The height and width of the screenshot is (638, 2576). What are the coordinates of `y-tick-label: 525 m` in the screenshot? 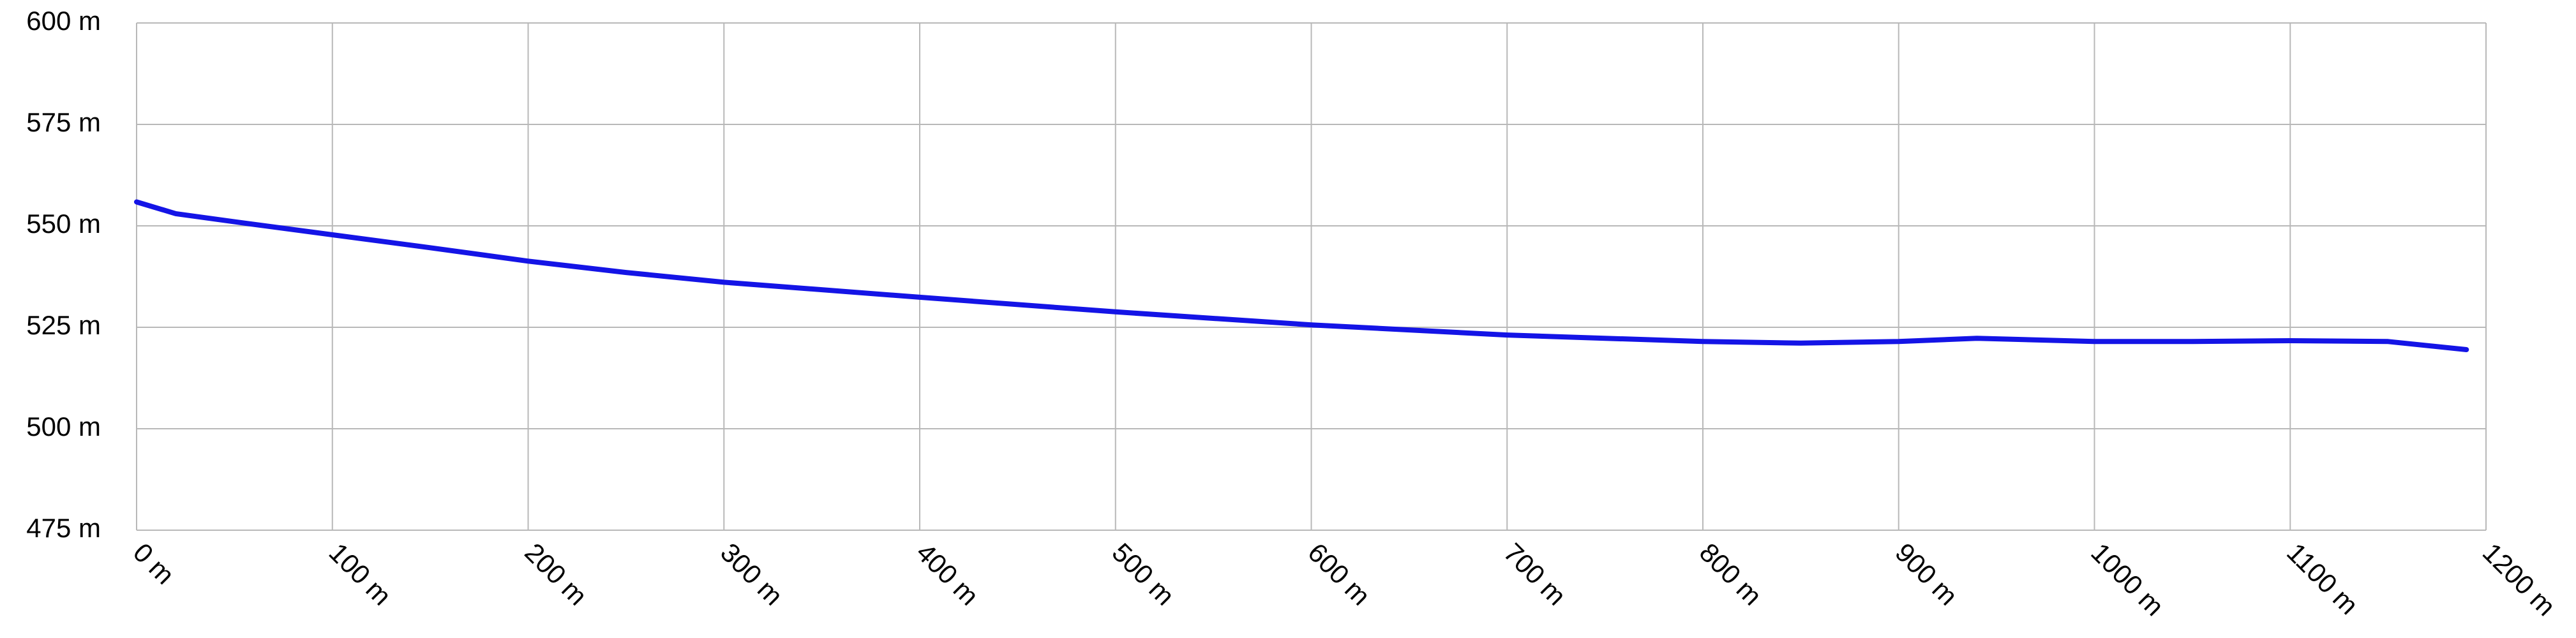 It's located at (63, 325).